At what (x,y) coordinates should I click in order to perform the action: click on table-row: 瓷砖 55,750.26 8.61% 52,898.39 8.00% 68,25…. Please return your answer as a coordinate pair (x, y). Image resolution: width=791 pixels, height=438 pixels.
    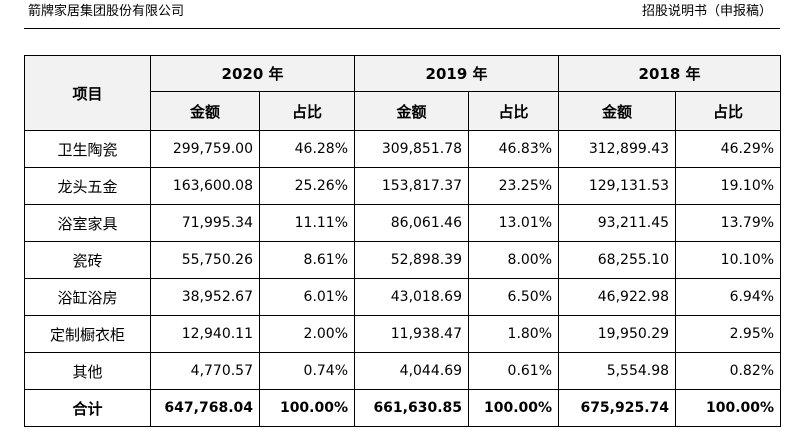
    Looking at the image, I should click on (403, 260).